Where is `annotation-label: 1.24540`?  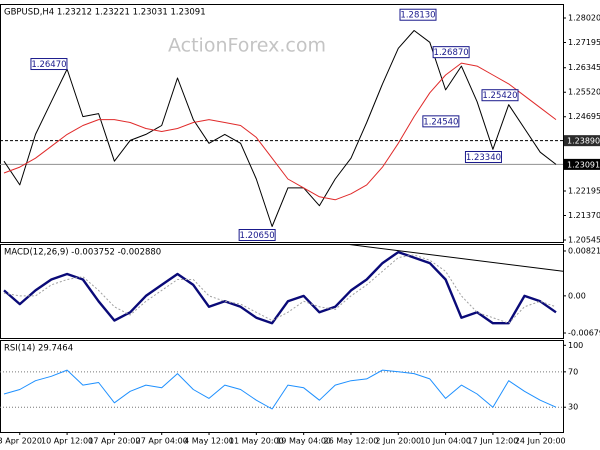
annotation-label: 1.24540 is located at coordinates (440, 122).